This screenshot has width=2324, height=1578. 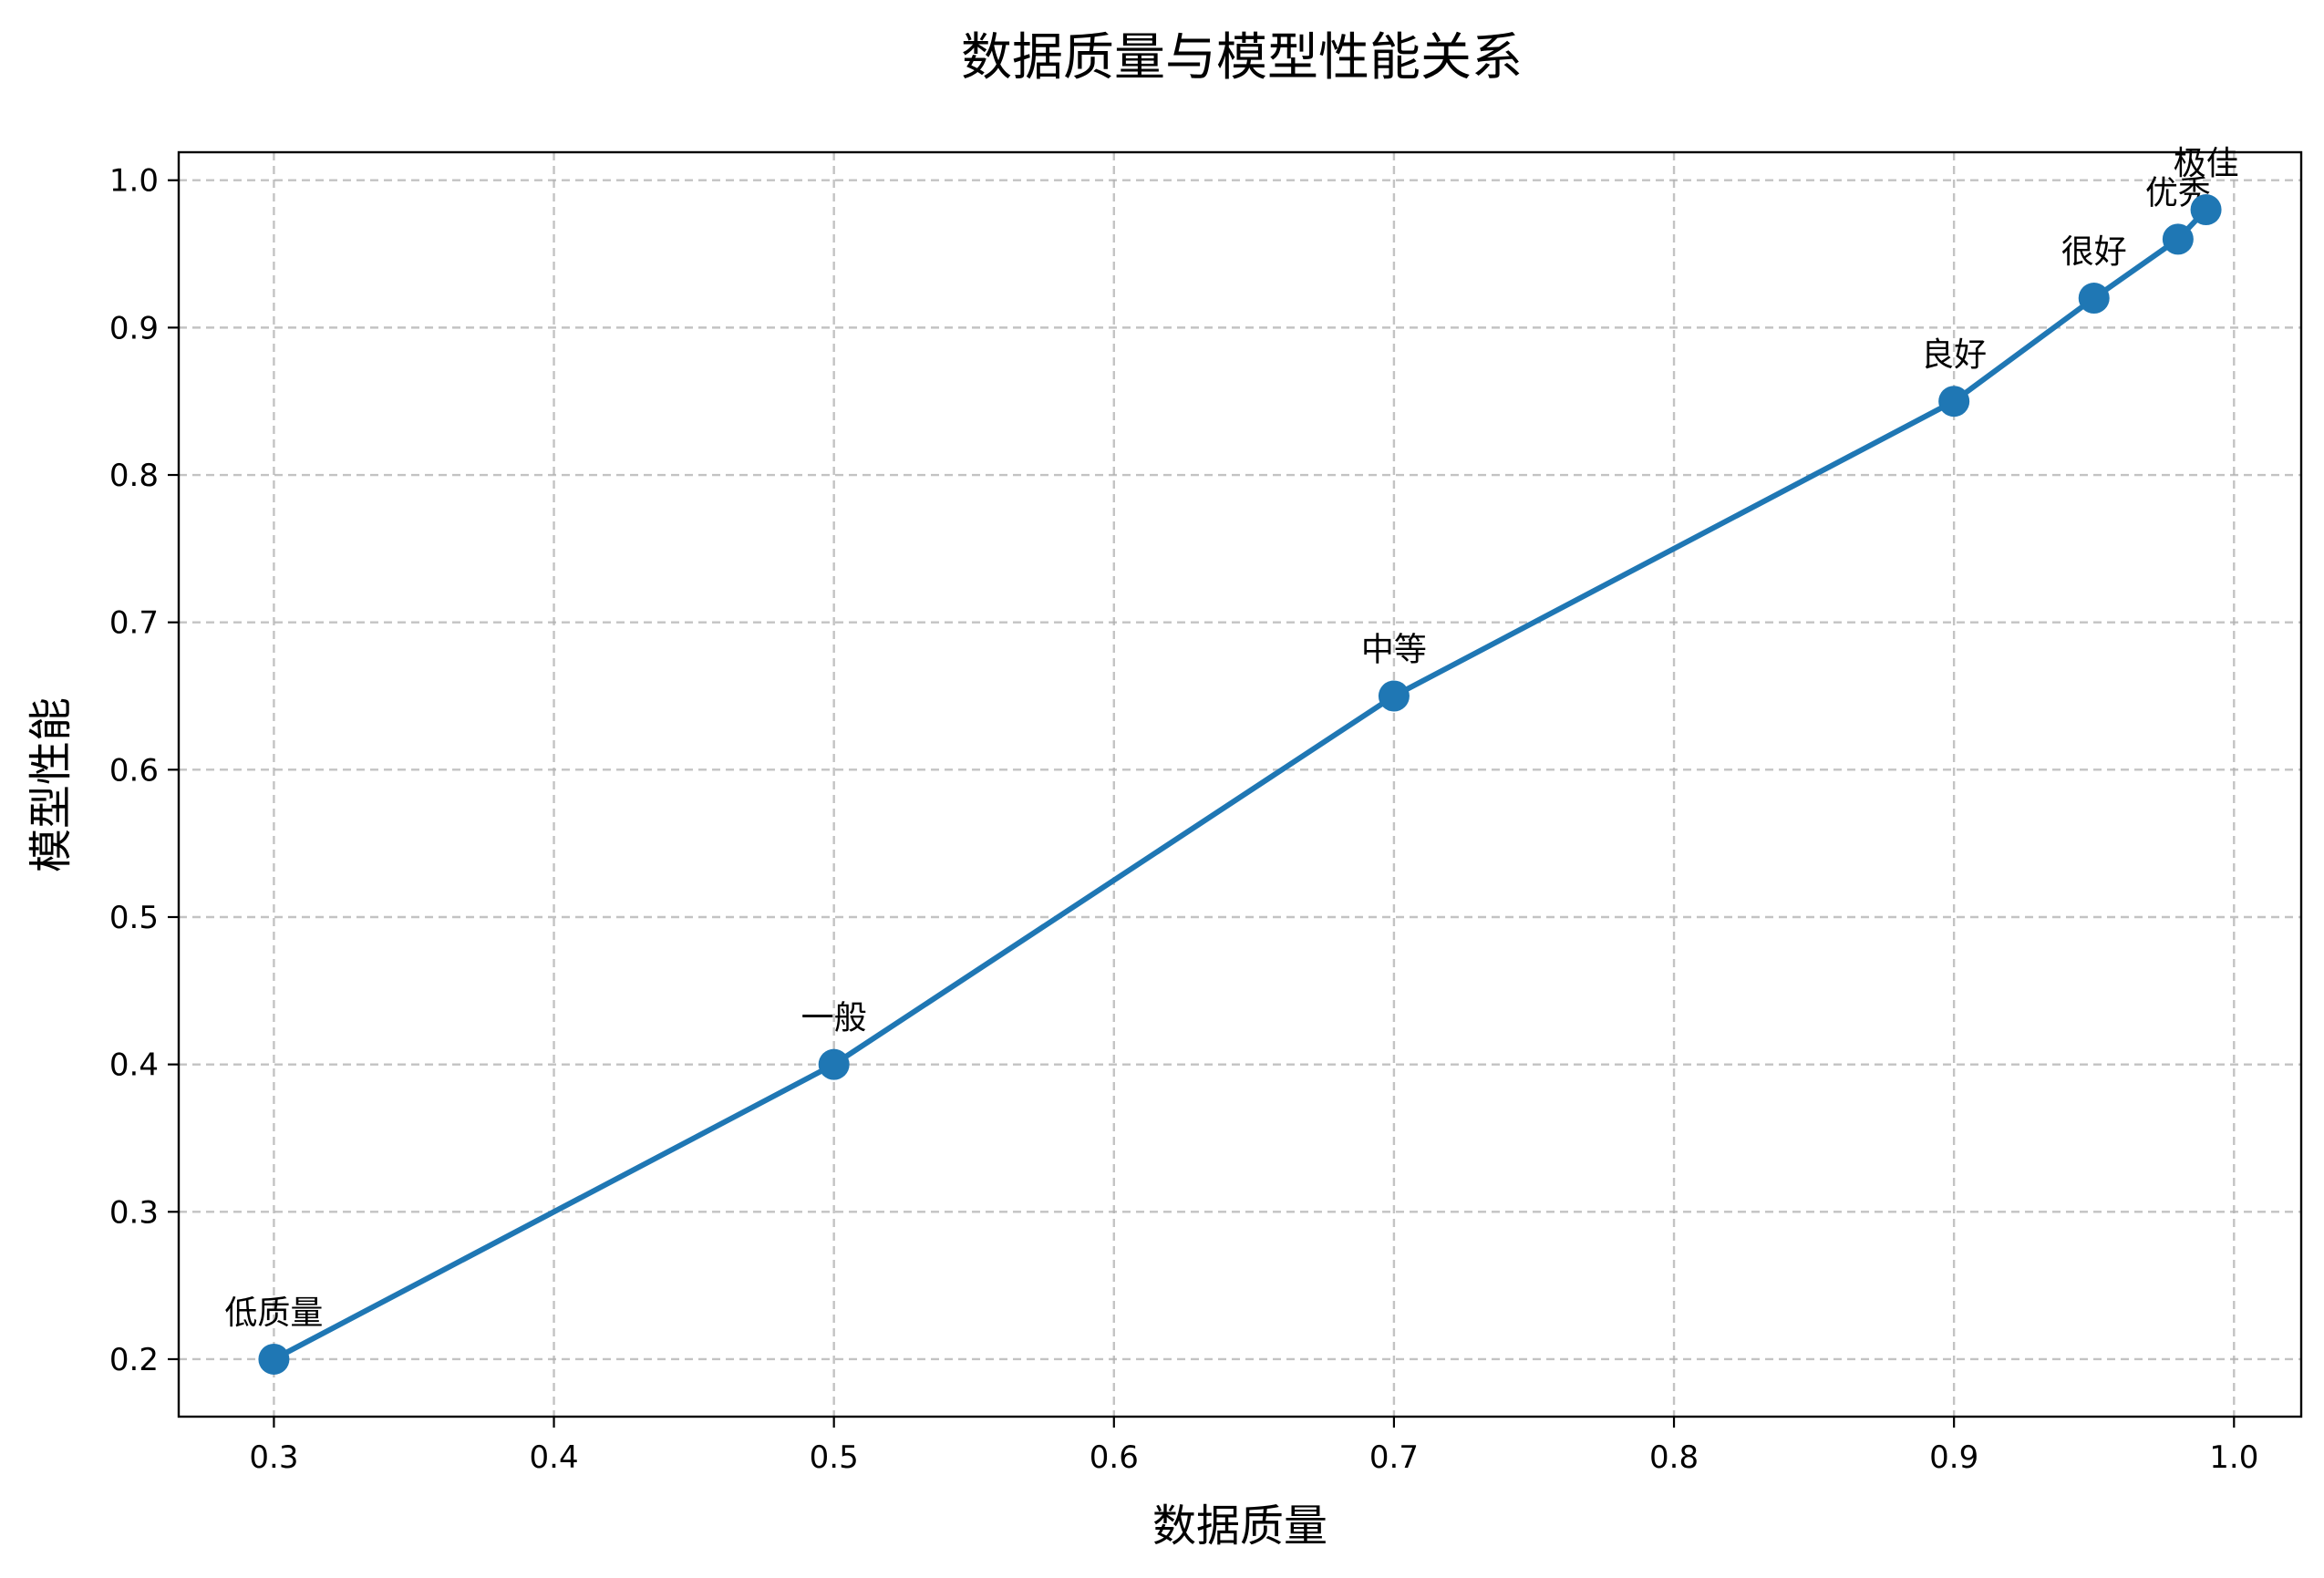 What do you see at coordinates (1953, 1457) in the screenshot?
I see `x-tick-label: 0.9` at bounding box center [1953, 1457].